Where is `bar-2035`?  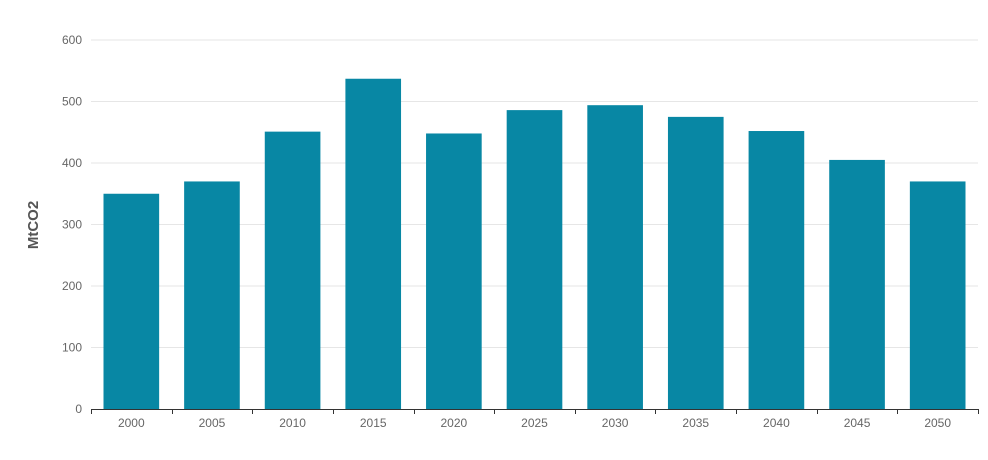
bar-2035 is located at coordinates (695, 262).